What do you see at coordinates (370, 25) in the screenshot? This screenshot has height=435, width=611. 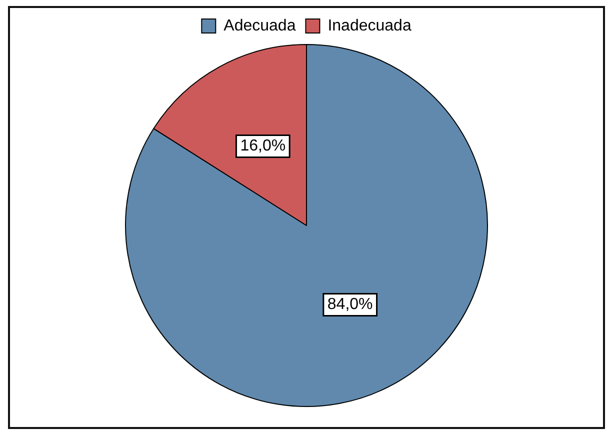 I see `legend-label: Inadecuada` at bounding box center [370, 25].